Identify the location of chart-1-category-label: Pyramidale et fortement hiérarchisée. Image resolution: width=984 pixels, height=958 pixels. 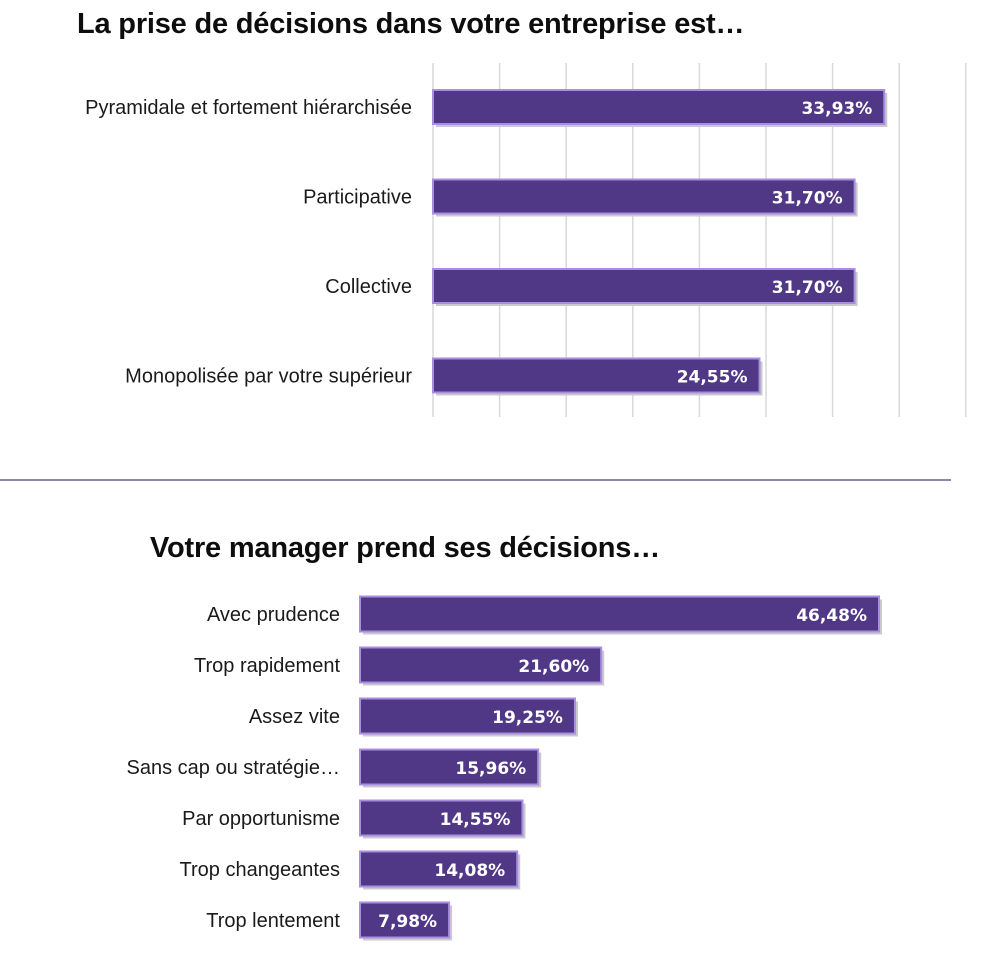
(248, 108).